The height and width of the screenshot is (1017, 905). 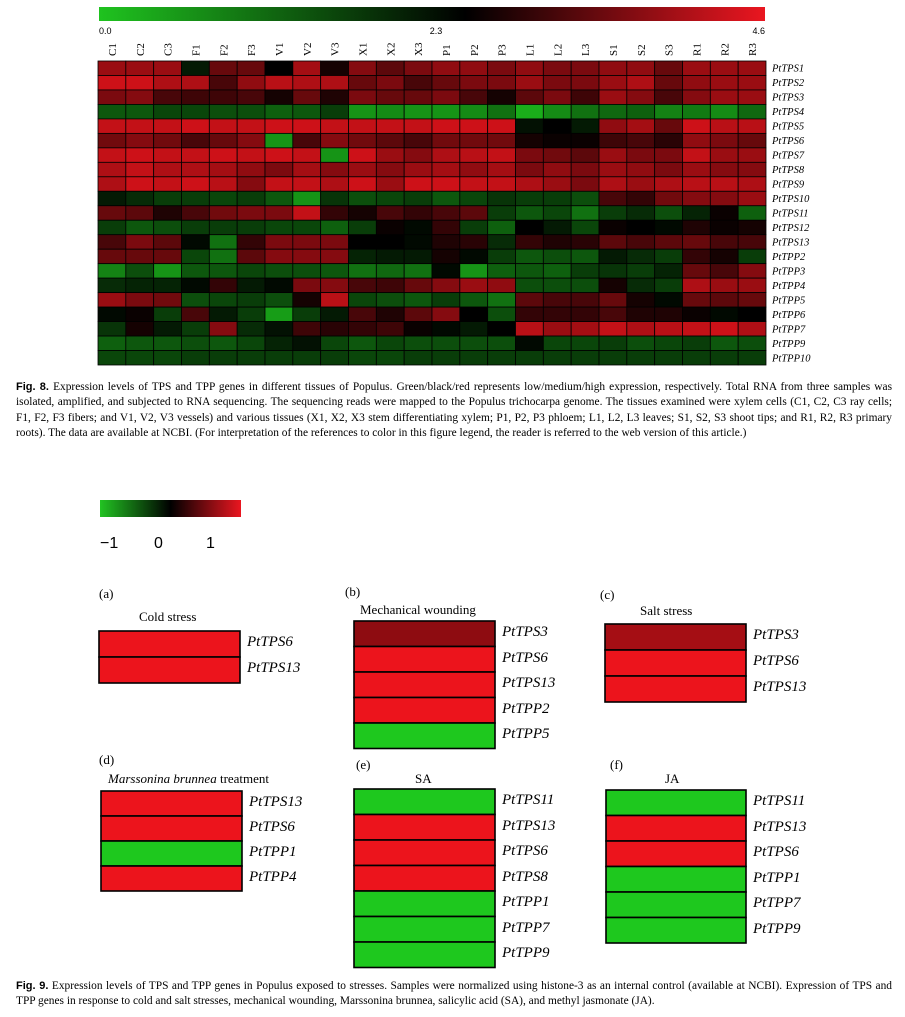 I want to click on fig9-panel-letter: (e), so click(x=363, y=764).